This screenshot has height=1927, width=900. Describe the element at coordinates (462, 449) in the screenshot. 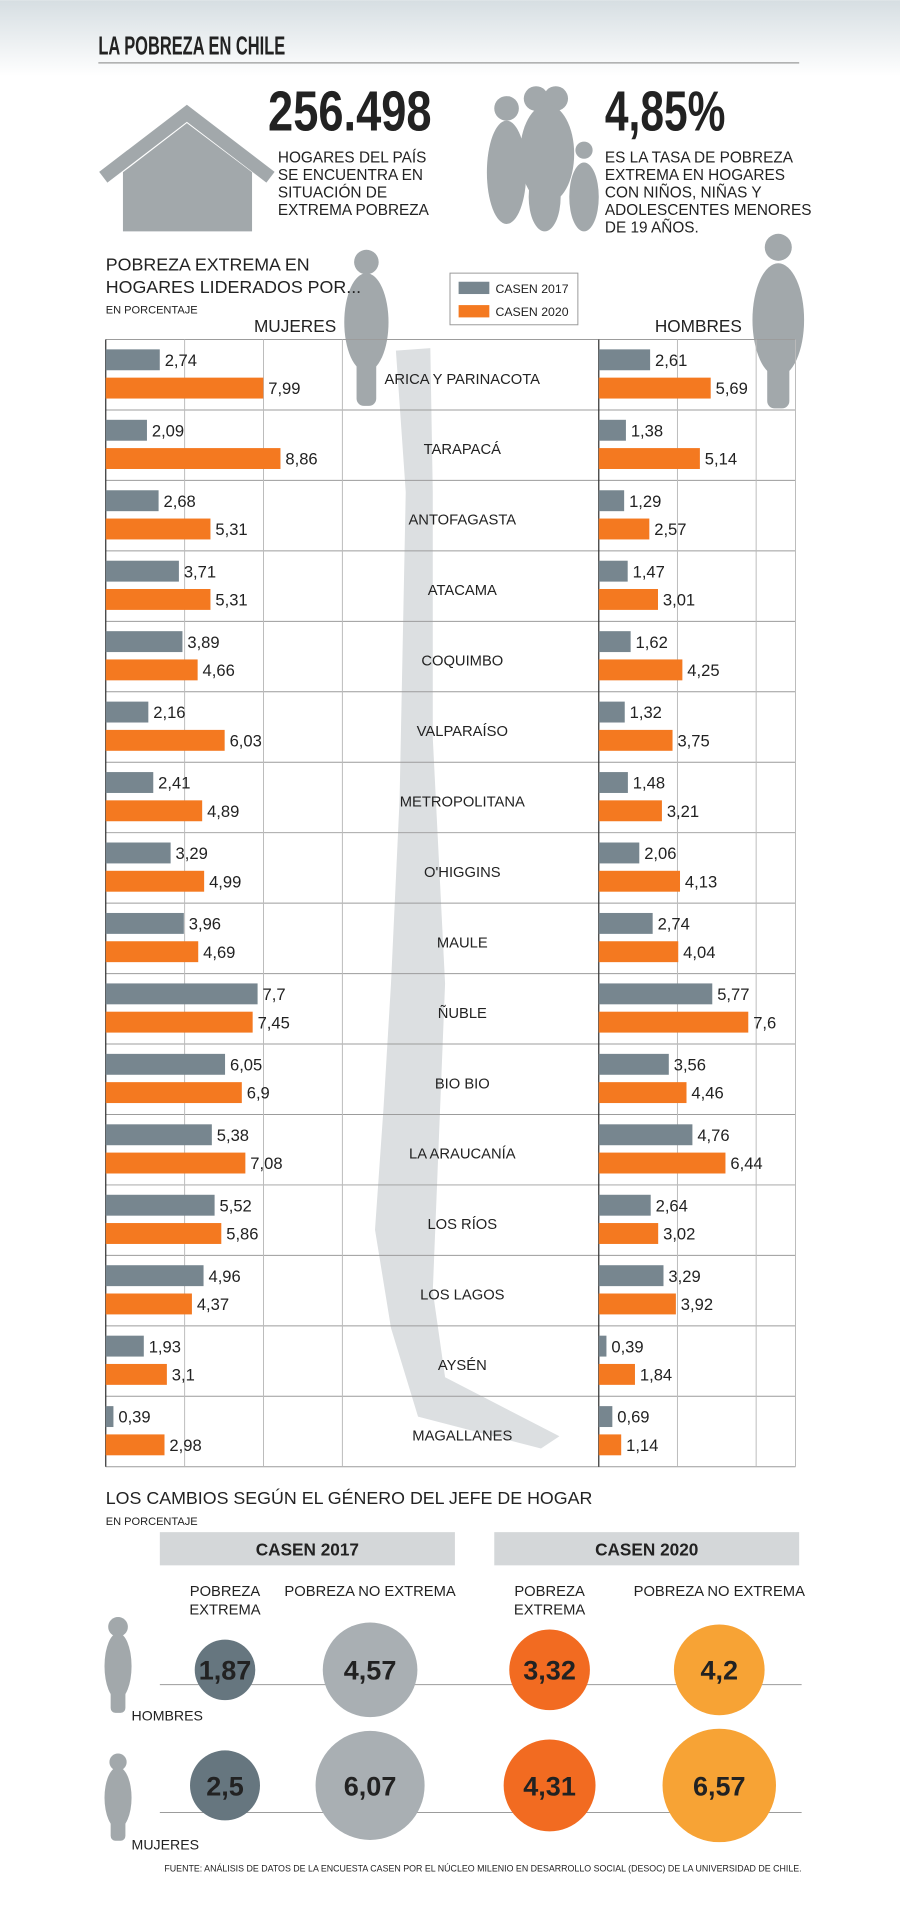

I see `region-label: TARAPACÁ` at that location.